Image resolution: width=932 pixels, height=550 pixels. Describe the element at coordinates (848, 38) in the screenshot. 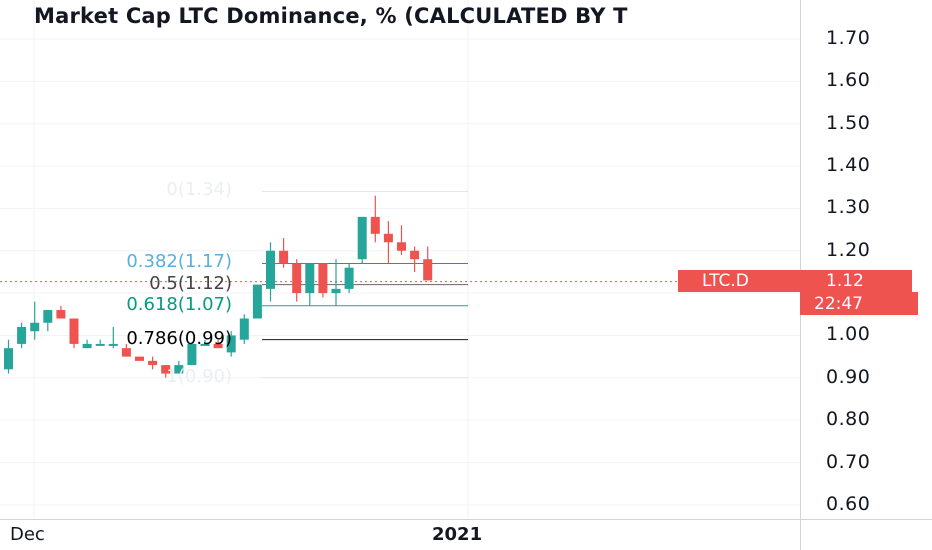

I see `y-tick-label: 1.70` at that location.